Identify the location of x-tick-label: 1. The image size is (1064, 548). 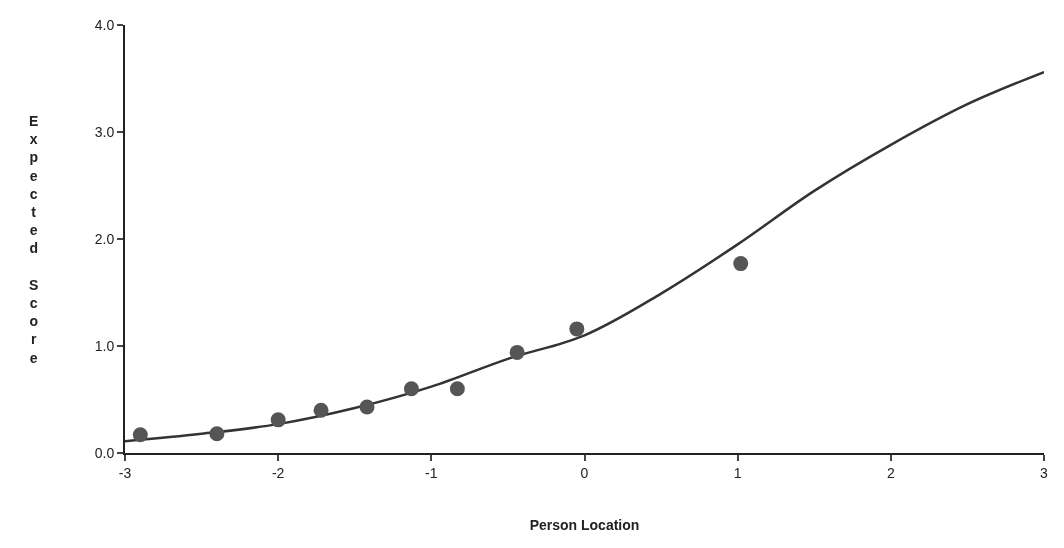
(737, 472).